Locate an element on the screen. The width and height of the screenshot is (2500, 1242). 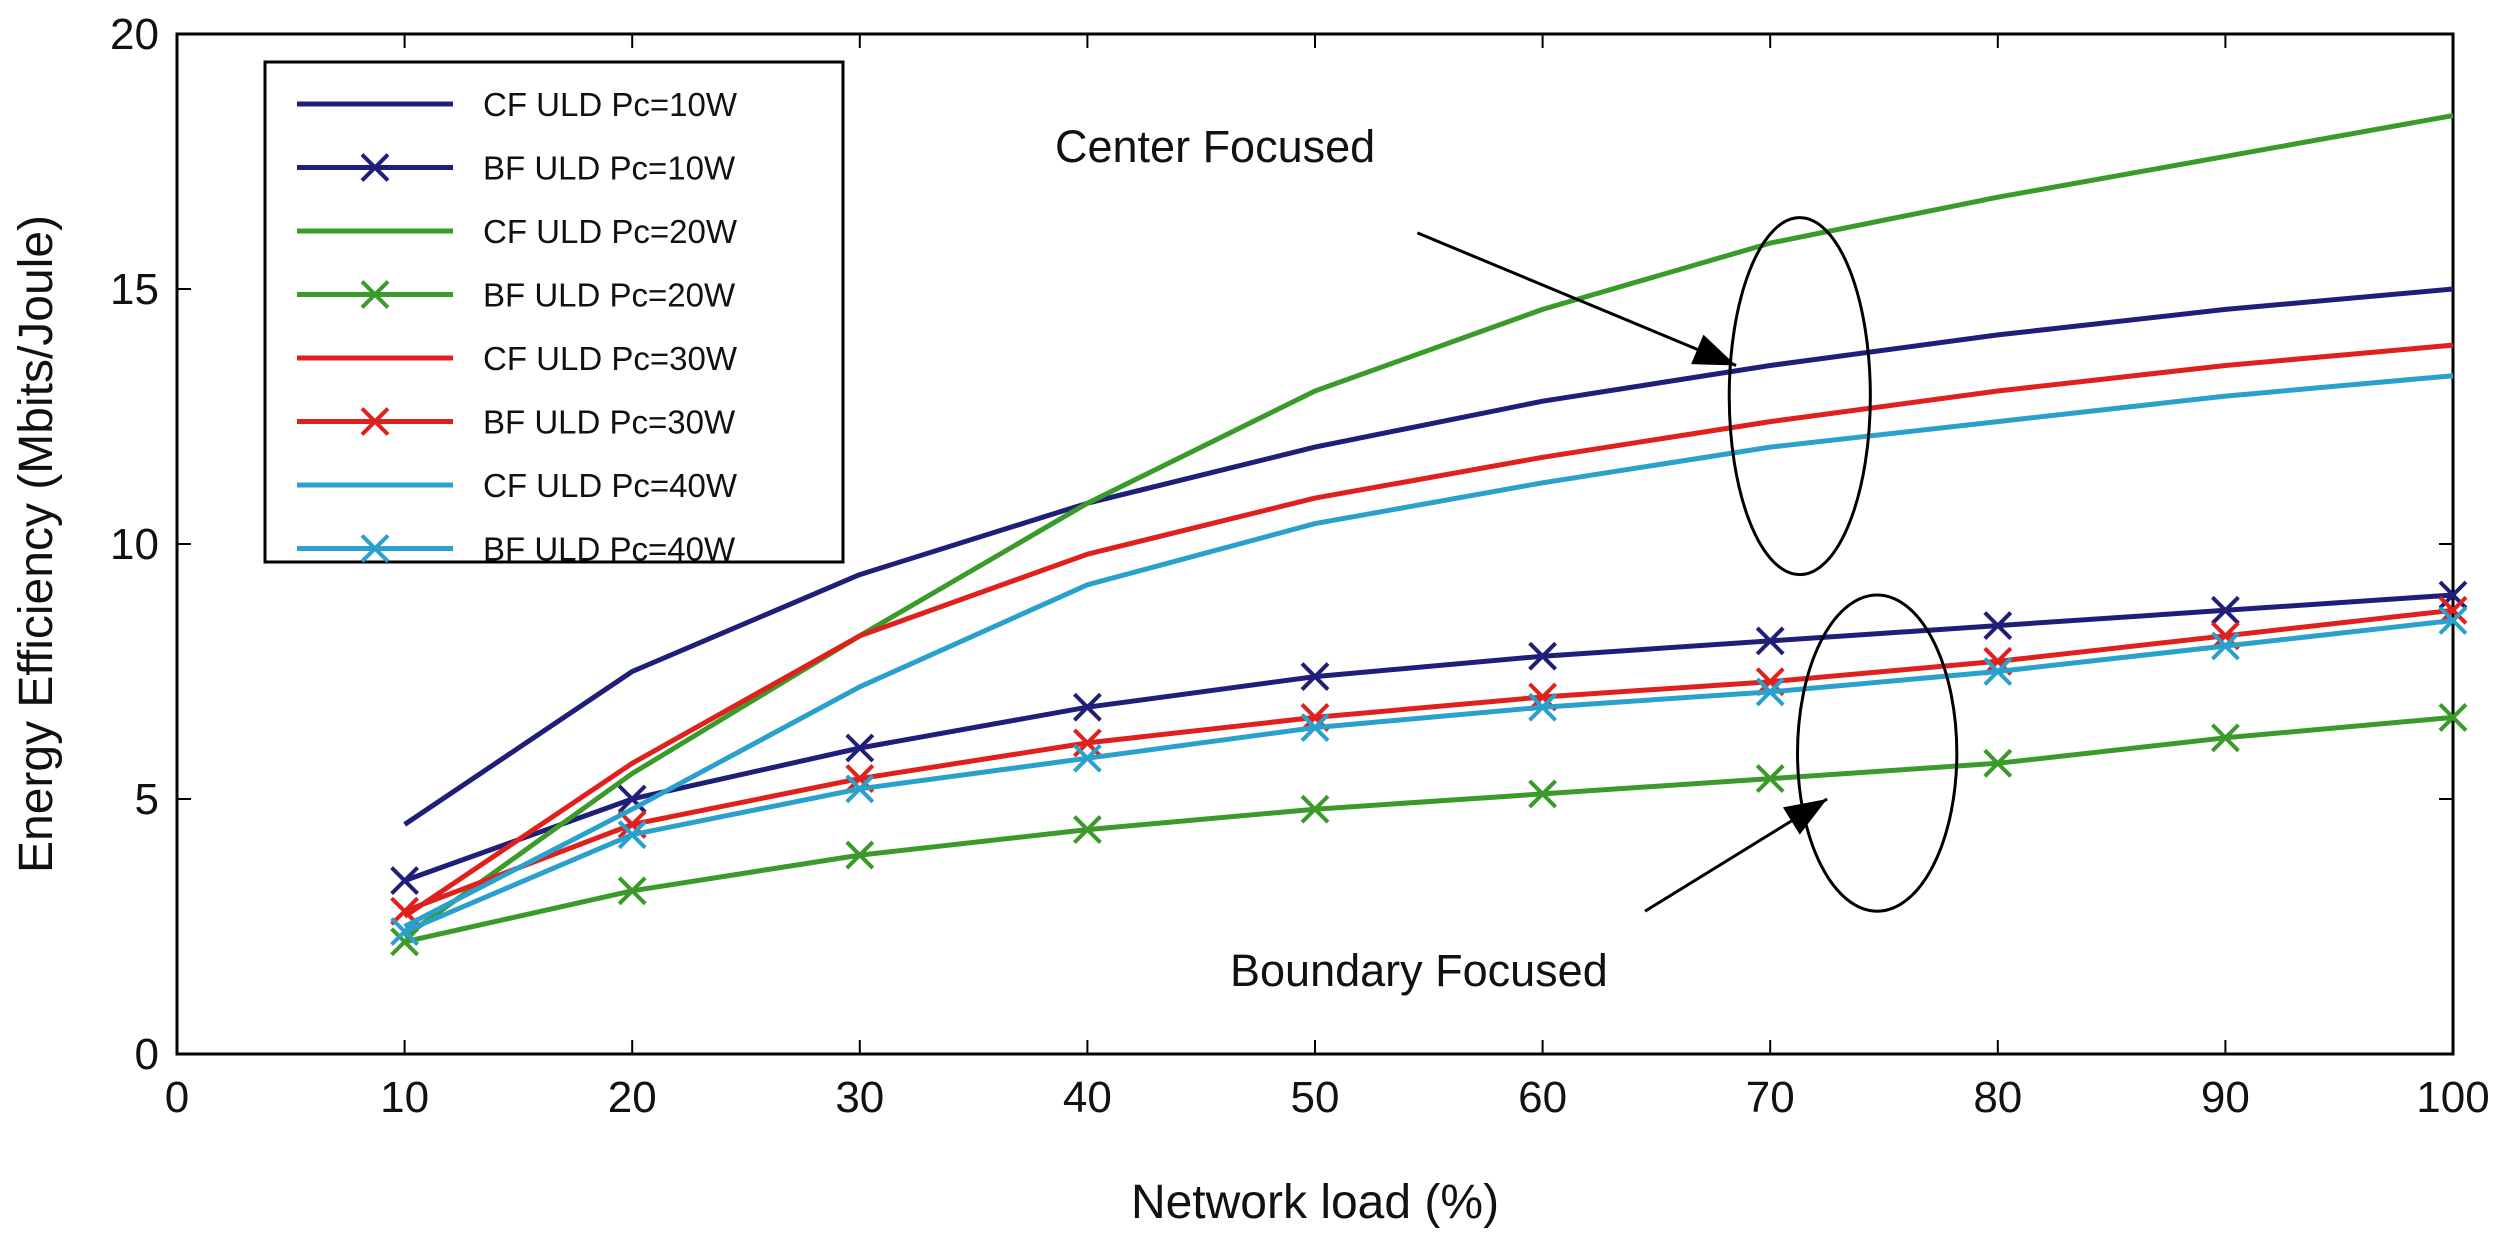
y-tick-label: 15 is located at coordinates (134, 289).